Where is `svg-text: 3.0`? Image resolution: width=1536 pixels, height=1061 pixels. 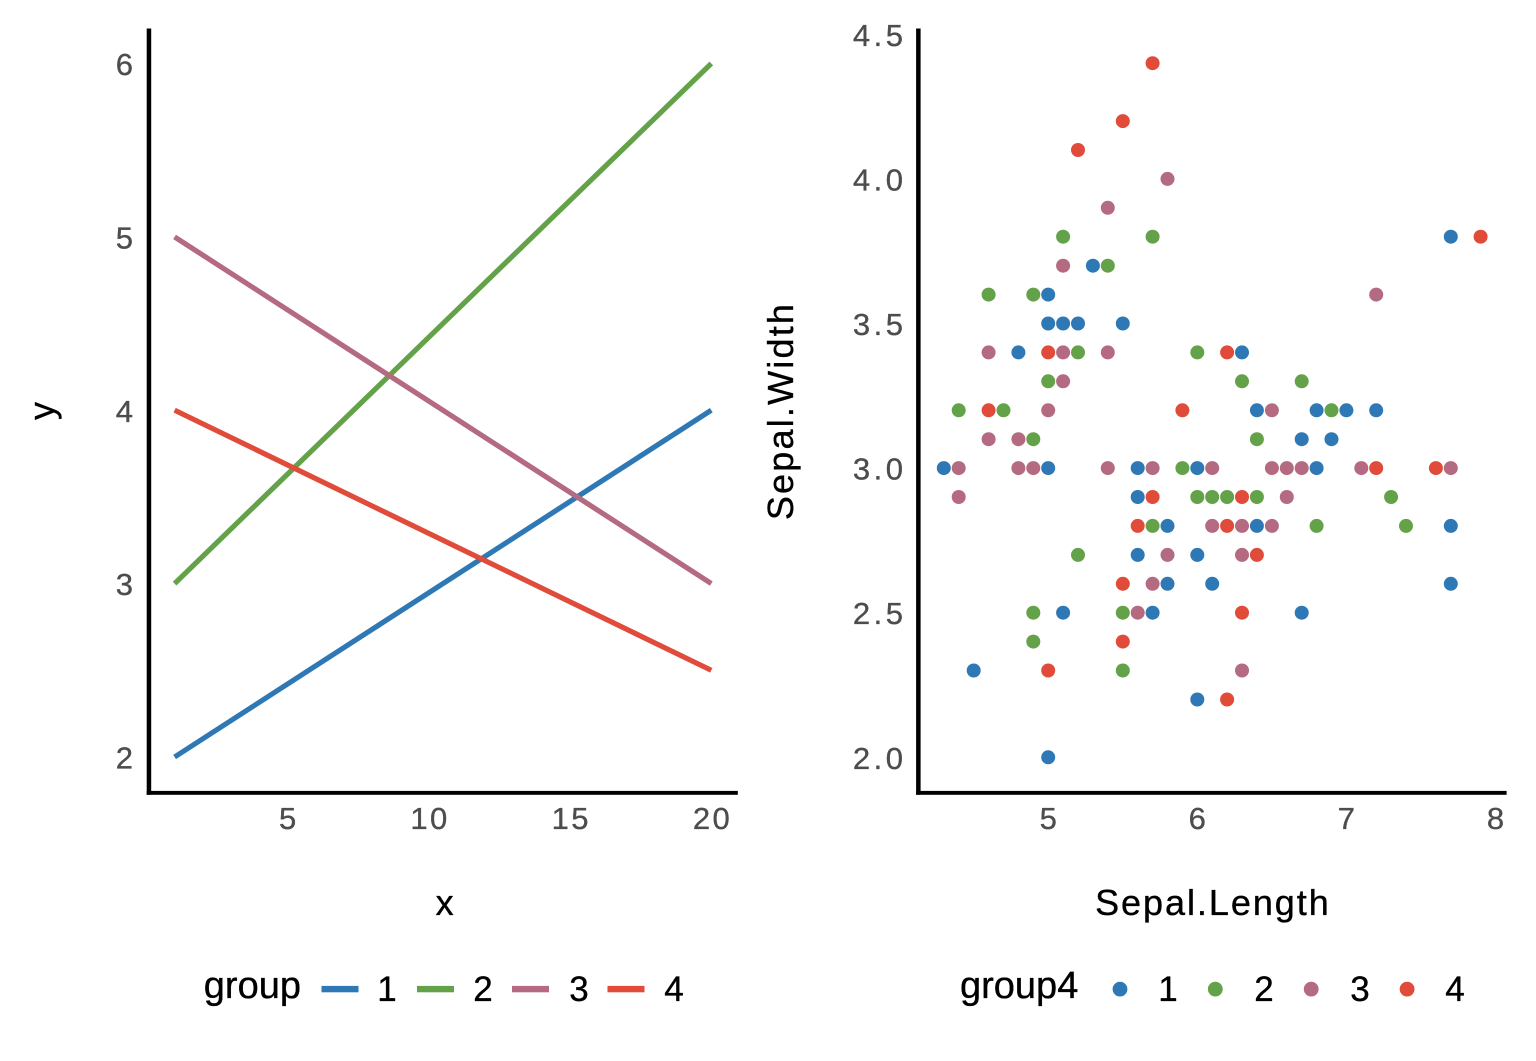 svg-text: 3.0 is located at coordinates (880, 469).